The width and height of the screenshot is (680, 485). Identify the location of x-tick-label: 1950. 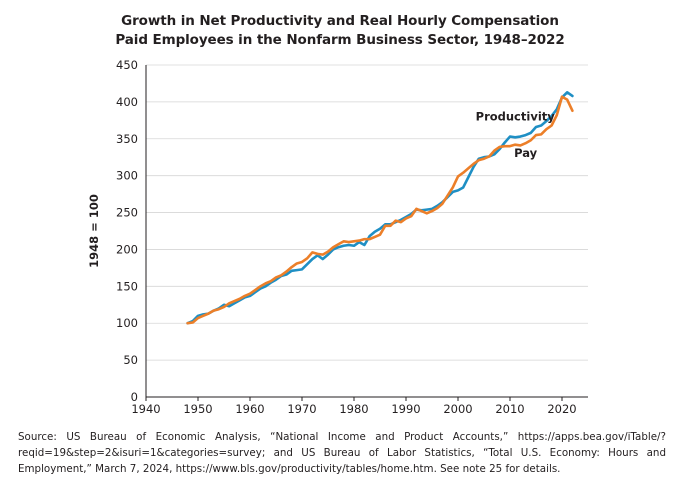
(197, 409).